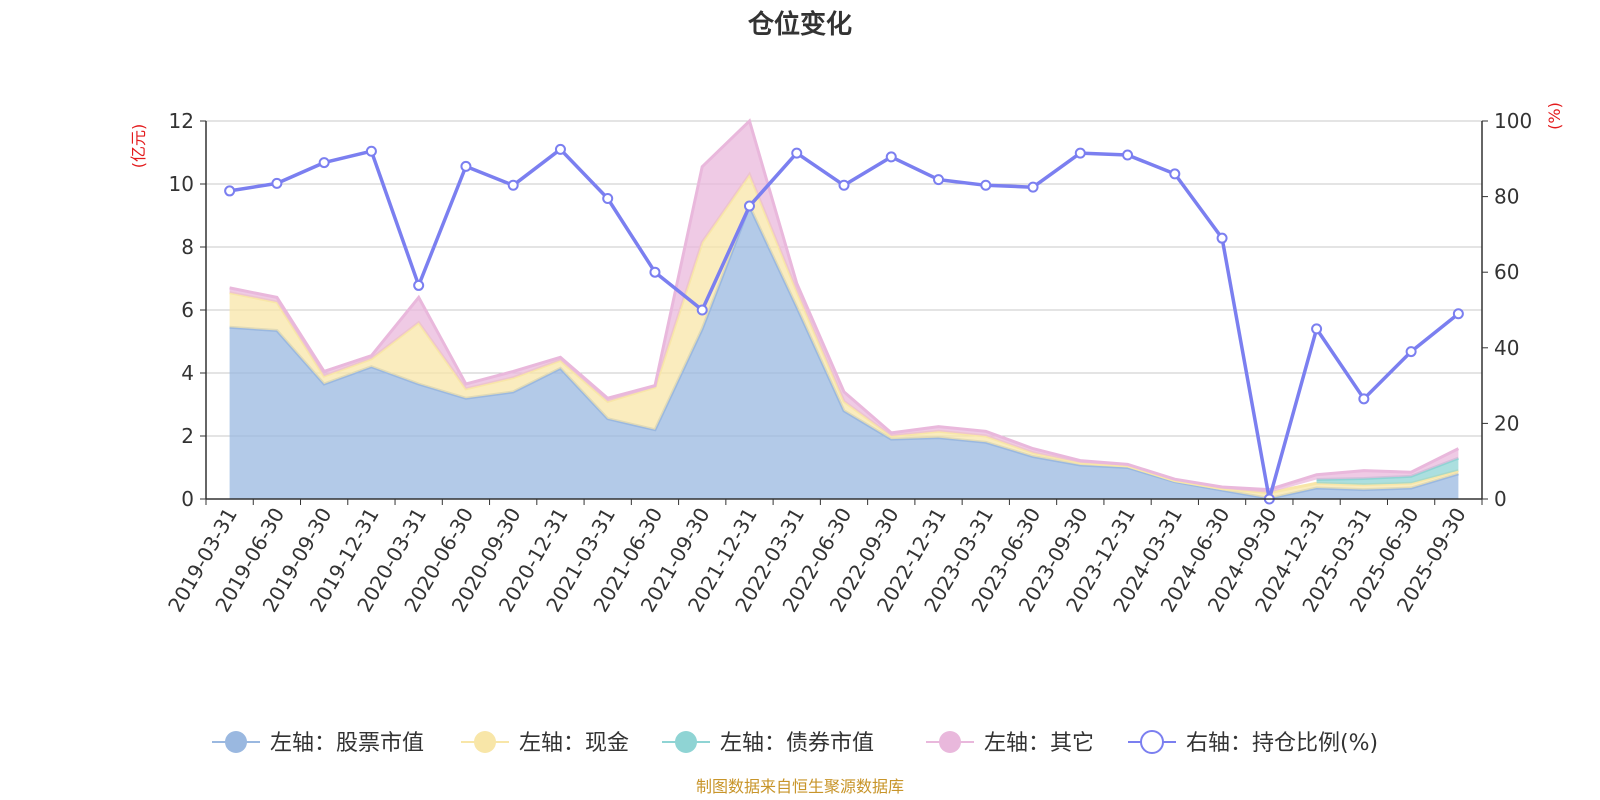 The width and height of the screenshot is (1600, 800). I want to click on right-tick-label: 20, so click(1506, 423).